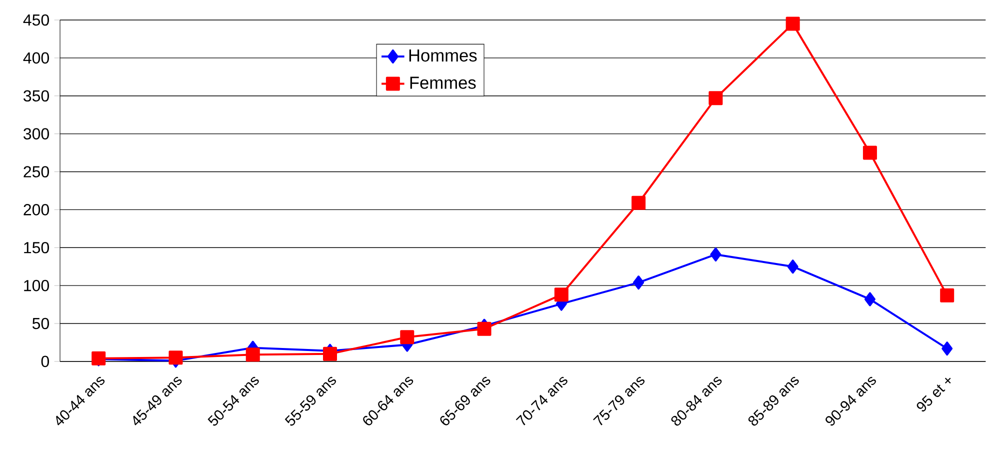  I want to click on y-tick-label: 300, so click(36, 134).